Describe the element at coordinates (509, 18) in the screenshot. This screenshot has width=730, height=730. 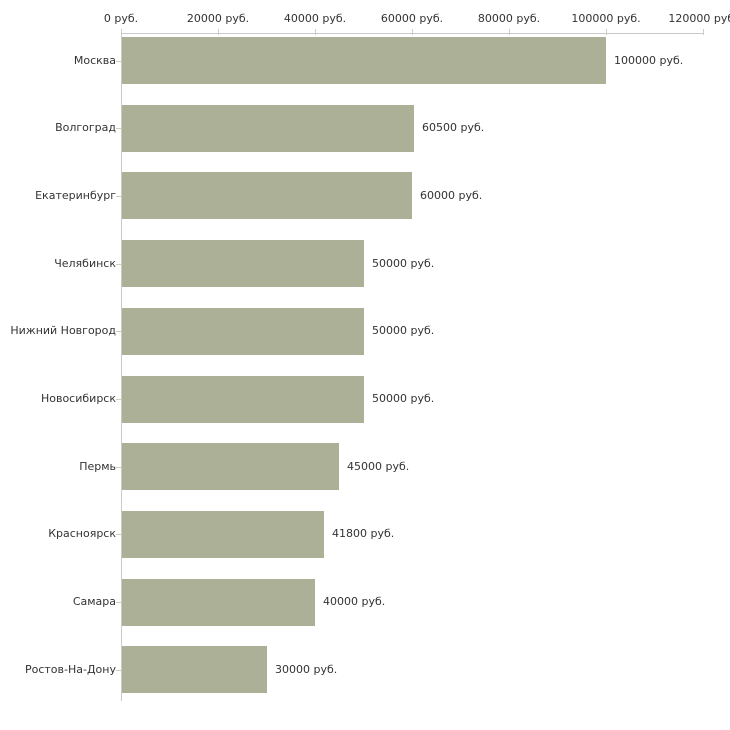
I see `x-axis-tick-label: 80000 руб.` at that location.